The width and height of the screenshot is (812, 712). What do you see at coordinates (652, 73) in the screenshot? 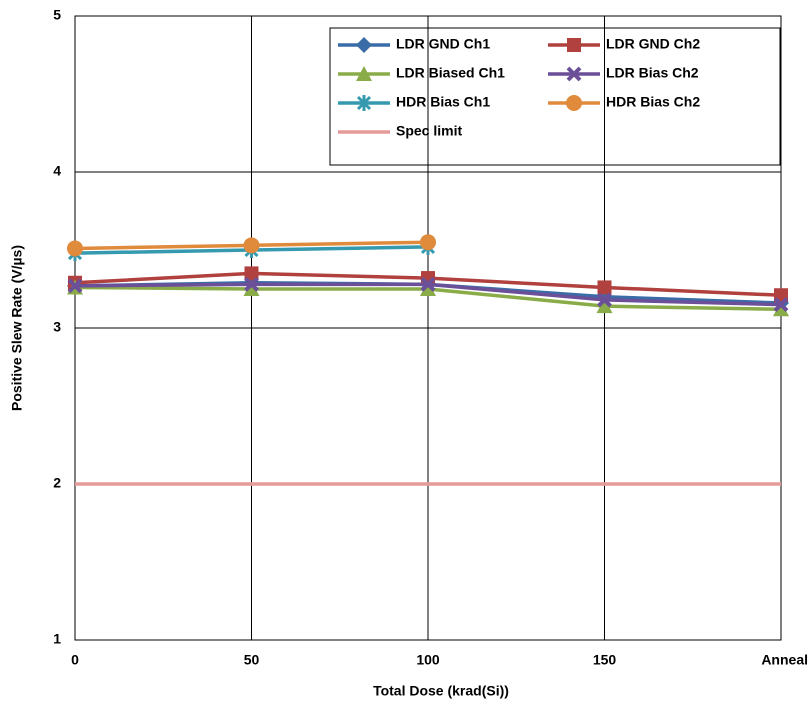
I see `legend-label: LDR Bias Ch2` at bounding box center [652, 73].